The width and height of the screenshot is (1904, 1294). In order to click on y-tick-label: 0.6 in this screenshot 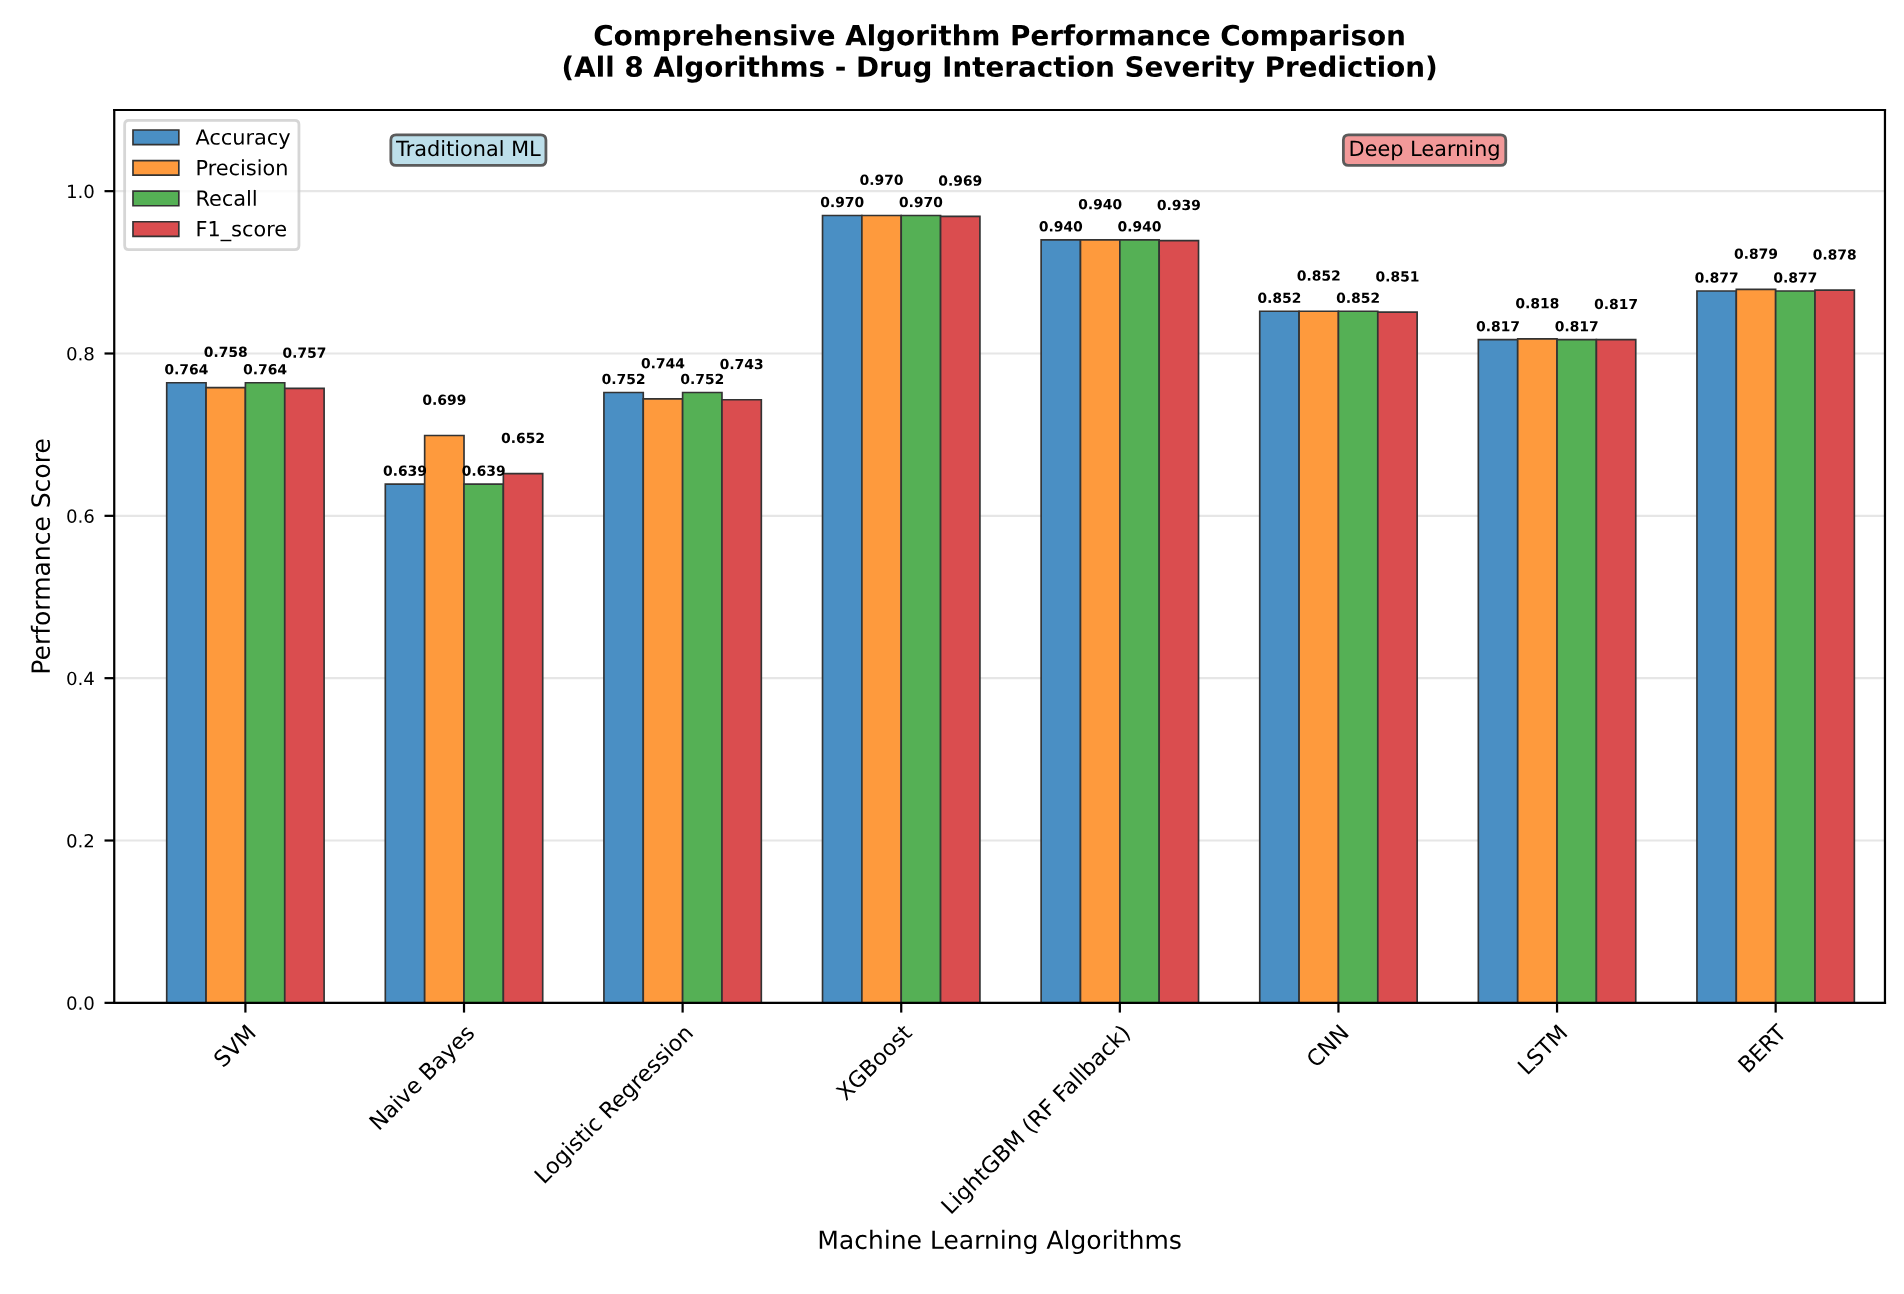, I will do `click(80, 516)`.